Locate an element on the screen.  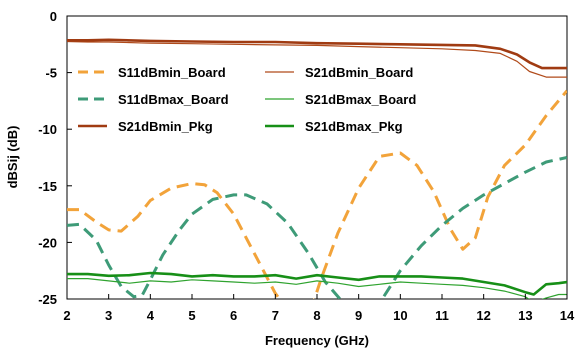
x-tick-label: 6 is located at coordinates (233, 315).